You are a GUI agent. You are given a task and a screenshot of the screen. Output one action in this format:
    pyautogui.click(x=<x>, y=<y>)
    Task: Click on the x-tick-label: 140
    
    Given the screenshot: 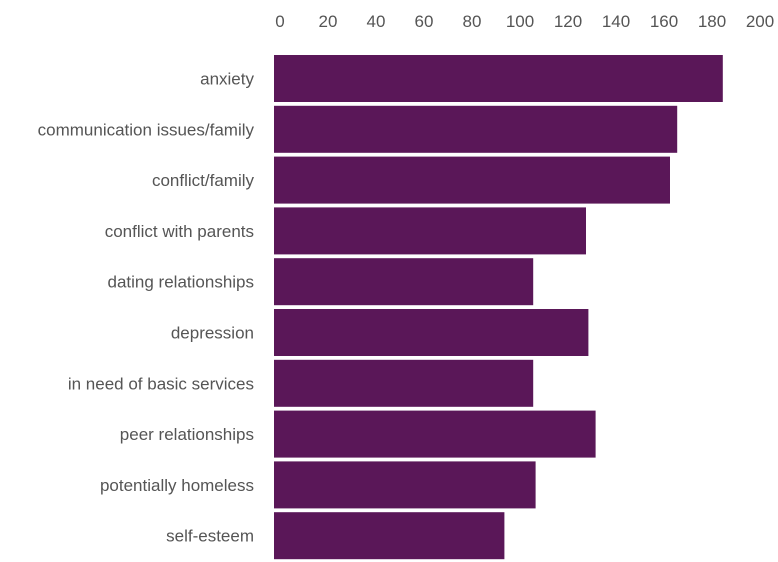 What is the action you would take?
    pyautogui.click(x=616, y=21)
    